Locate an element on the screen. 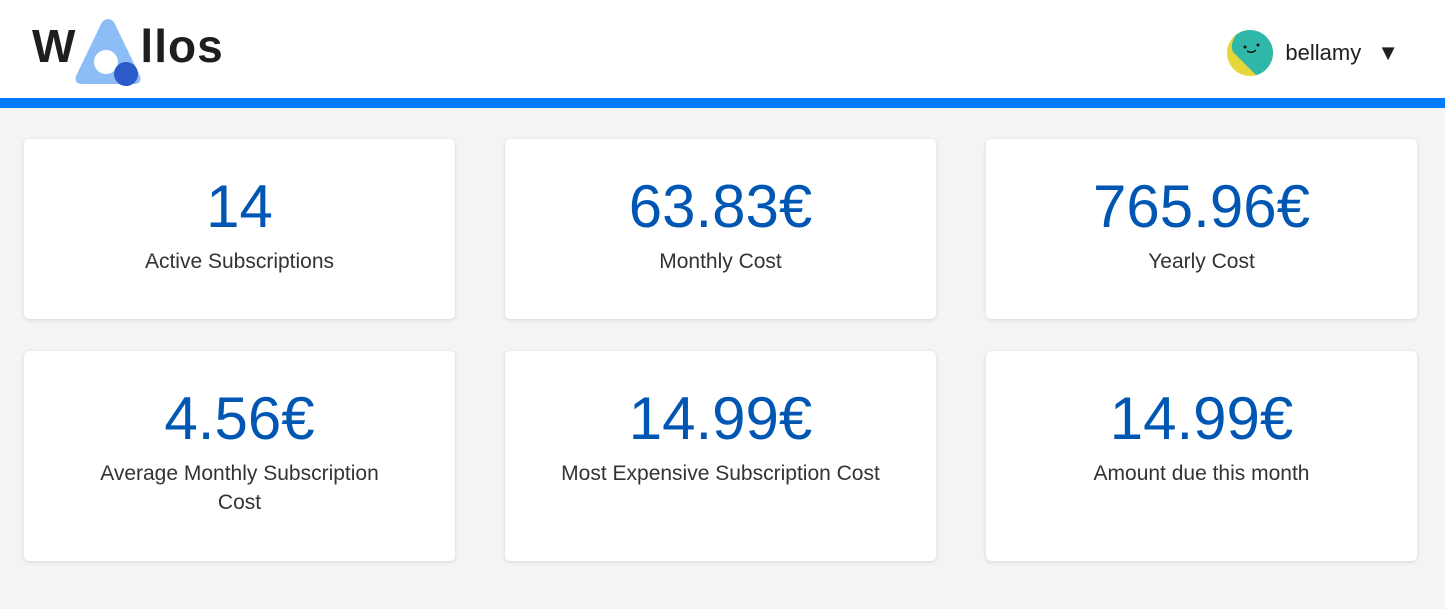  user-menu: bellamy ▼ is located at coordinates (1313, 53).